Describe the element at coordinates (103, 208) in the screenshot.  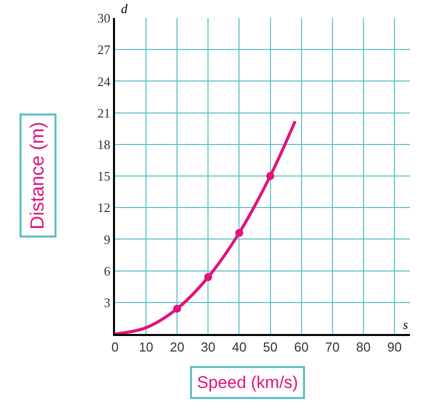
I see `y-tick-label: 12` at that location.